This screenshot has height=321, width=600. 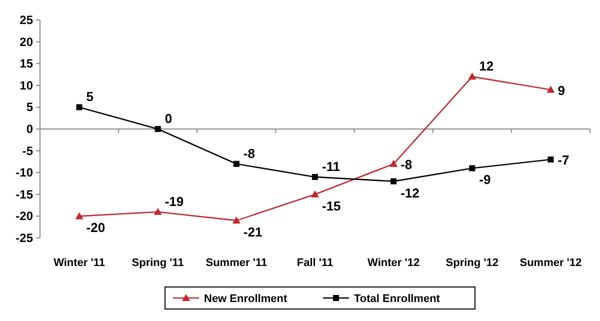 I want to click on y-tick-label: 15, so click(x=27, y=63).